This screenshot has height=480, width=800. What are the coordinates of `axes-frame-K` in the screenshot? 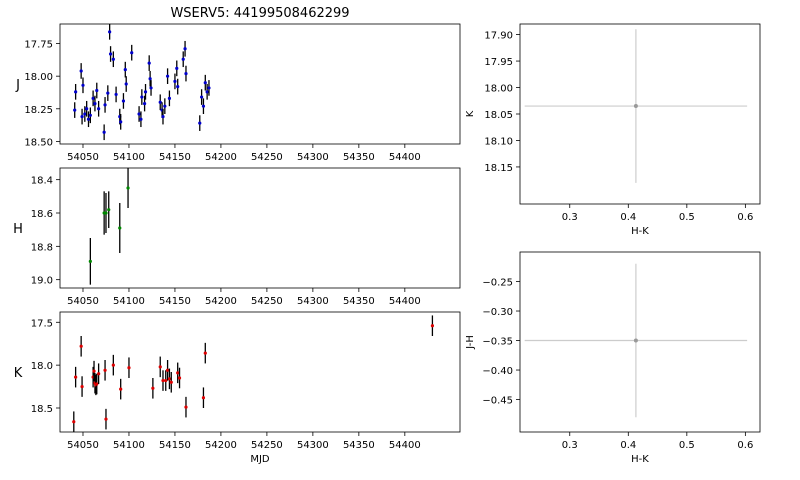 It's located at (260, 372).